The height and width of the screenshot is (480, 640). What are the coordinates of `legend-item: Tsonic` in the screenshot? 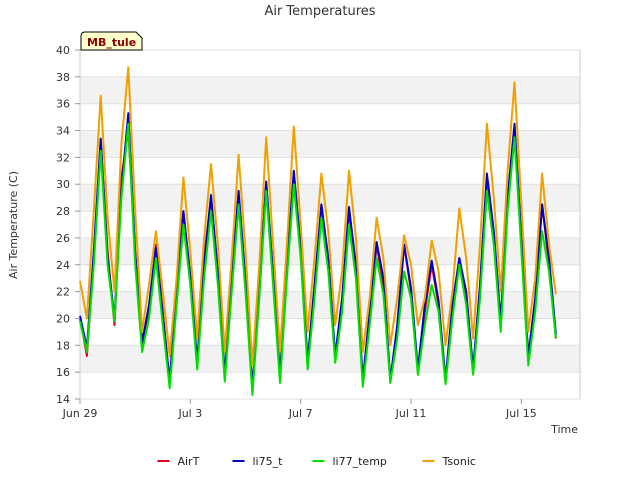 It's located at (449, 461).